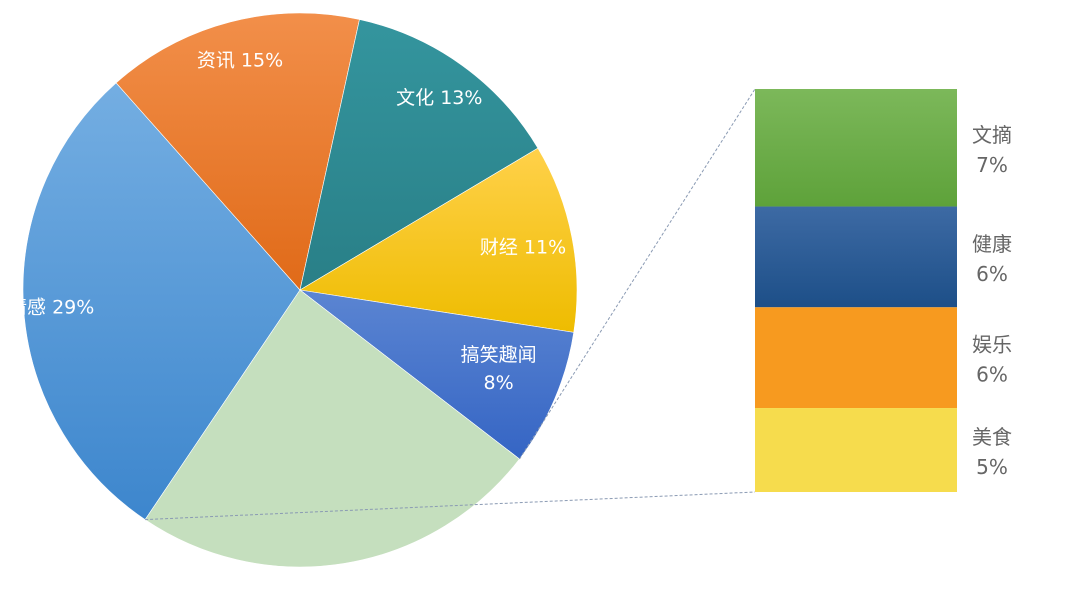  What do you see at coordinates (439, 98) in the screenshot?
I see `pie-label: 文化 13%` at bounding box center [439, 98].